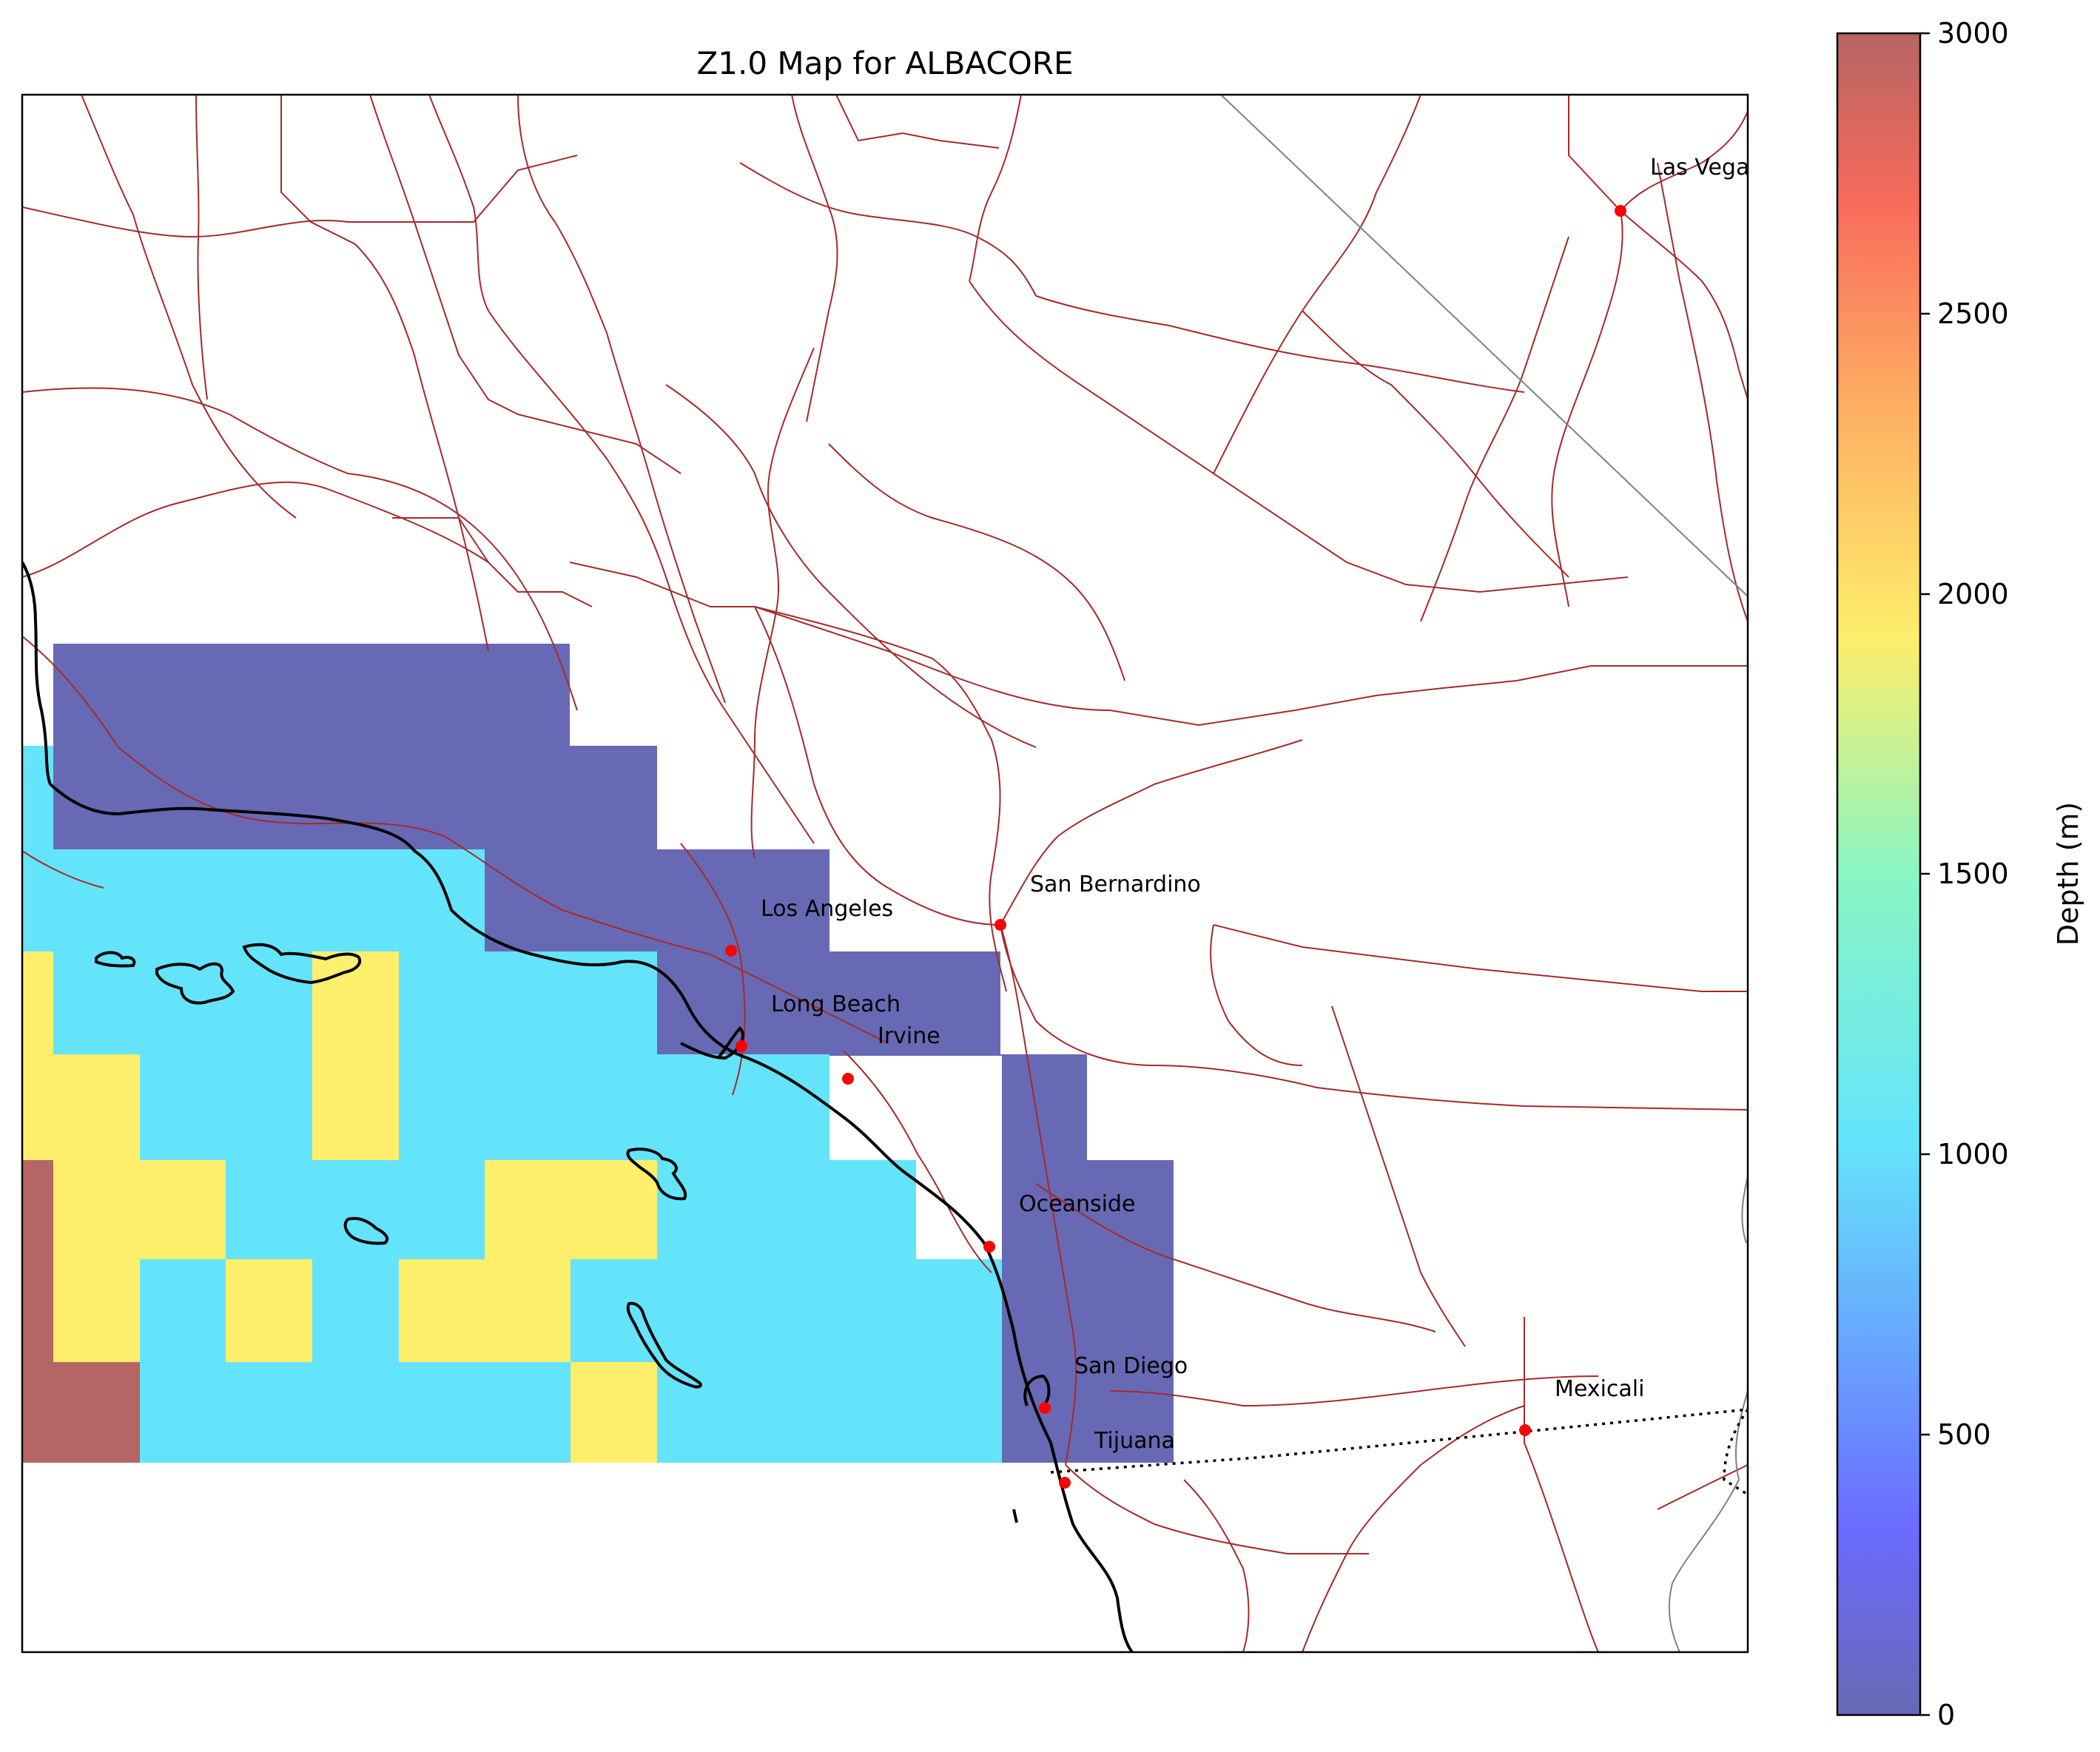 The image size is (2100, 1752). What do you see at coordinates (1973, 1154) in the screenshot?
I see `colorbar-tick-label: 1000` at bounding box center [1973, 1154].